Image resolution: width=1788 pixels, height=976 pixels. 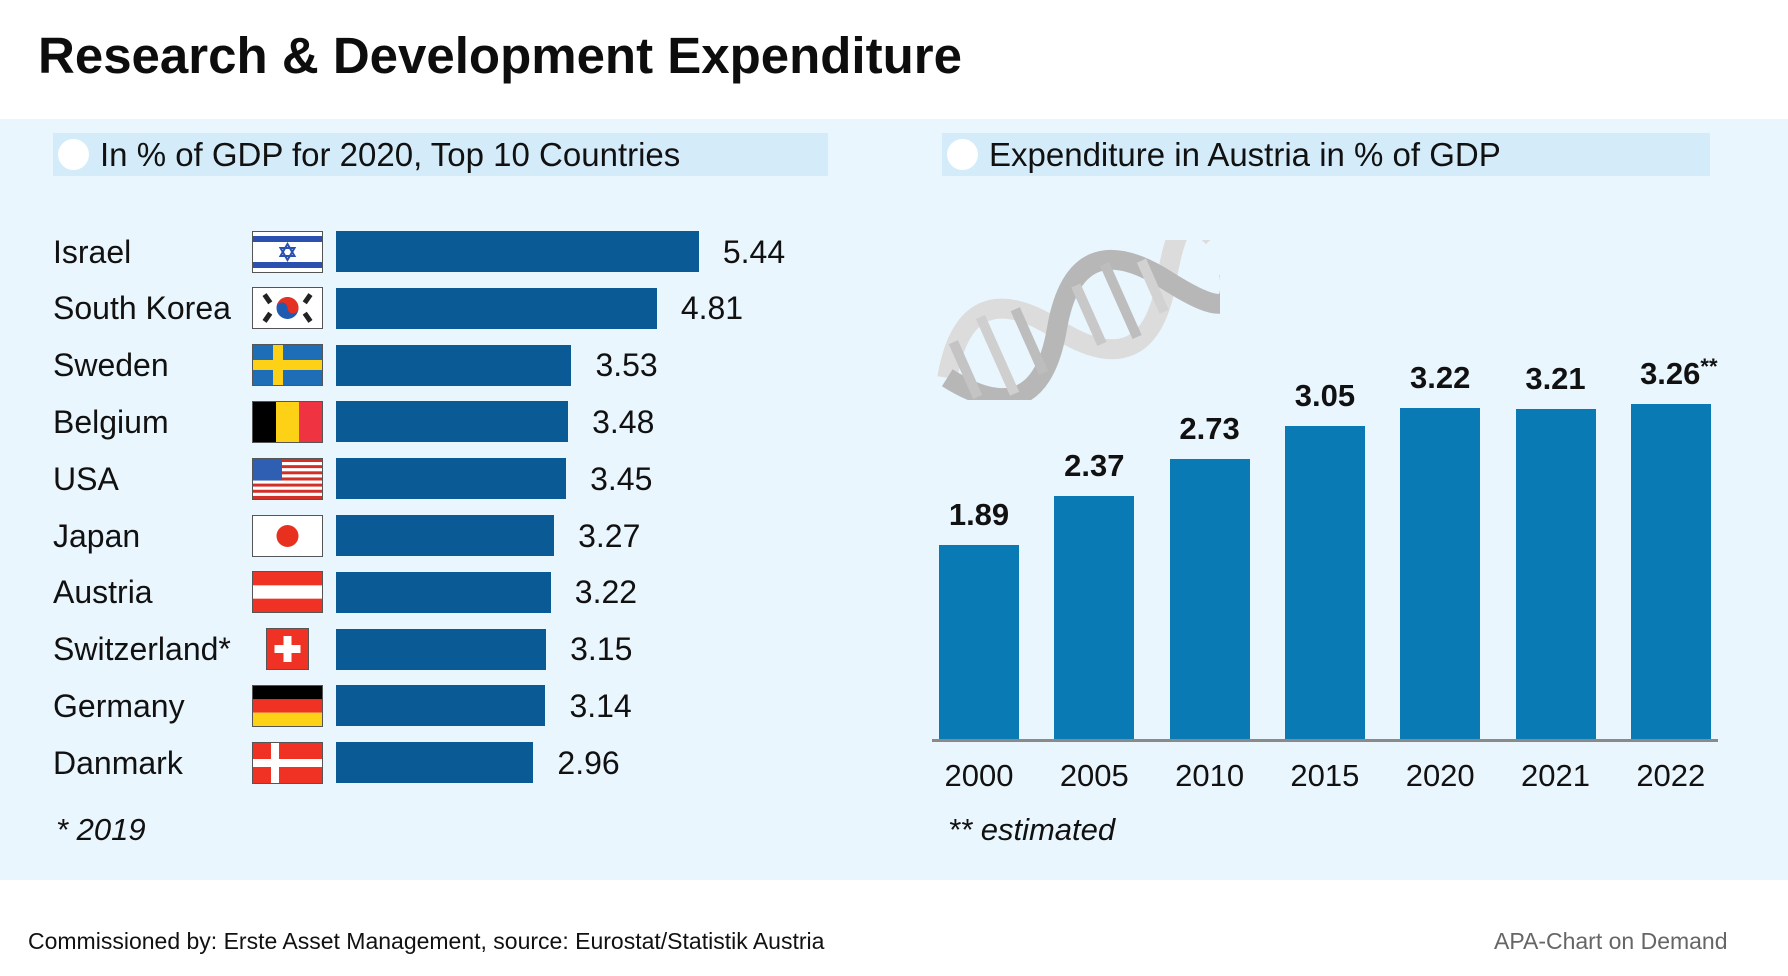 I want to click on flag-japan-icon, so click(x=287, y=535).